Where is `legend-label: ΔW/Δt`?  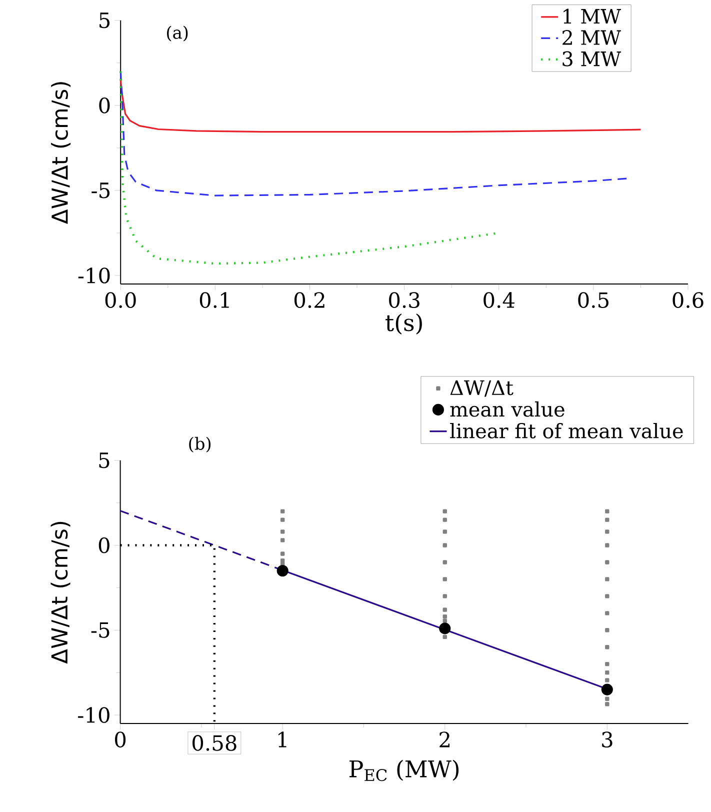
legend-label: ΔW/Δt is located at coordinates (482, 388).